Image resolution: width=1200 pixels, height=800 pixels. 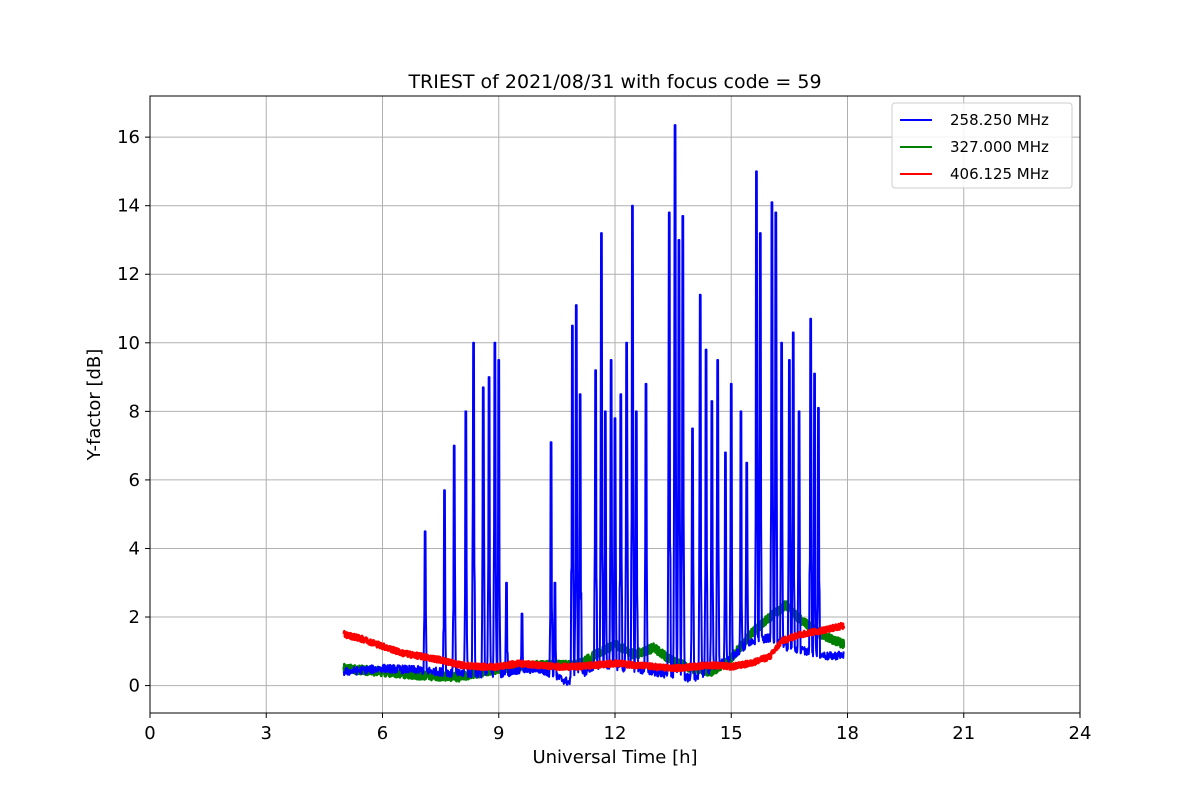 I want to click on x-tick-label: 15, so click(x=731, y=733).